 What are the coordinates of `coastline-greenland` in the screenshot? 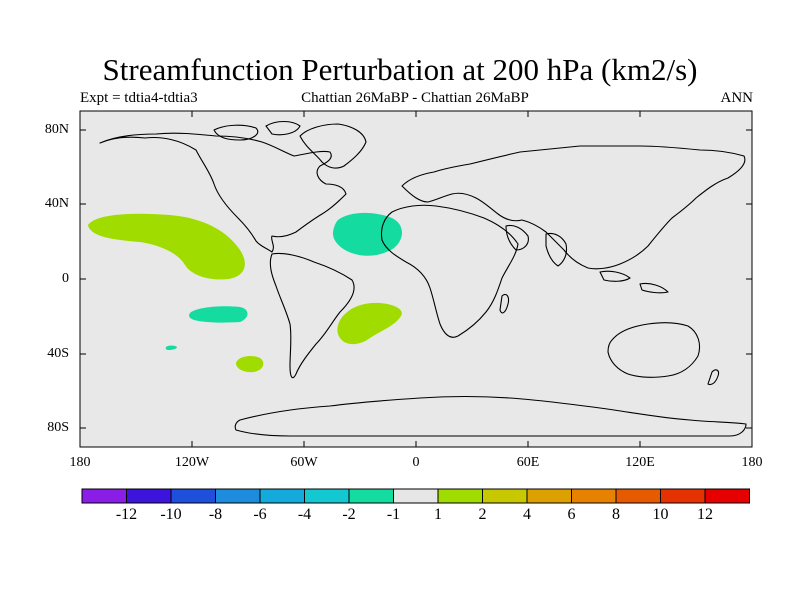 It's located at (333, 146).